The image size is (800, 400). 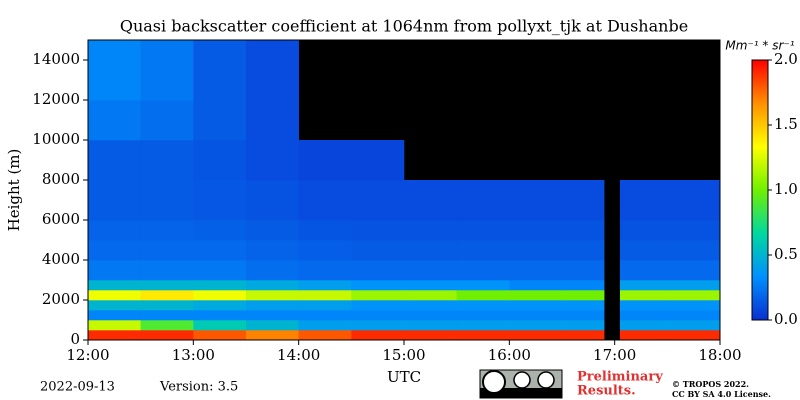 I want to click on y-tick-label: 8000, so click(x=61, y=179).